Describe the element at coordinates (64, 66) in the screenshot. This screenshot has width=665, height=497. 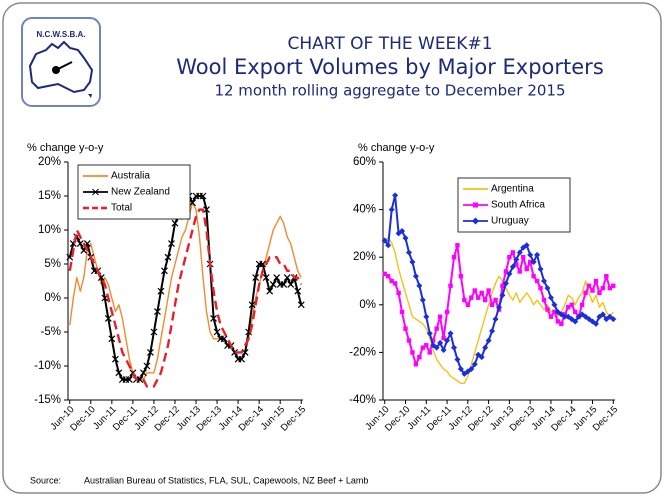
I see `logo-icon` at that location.